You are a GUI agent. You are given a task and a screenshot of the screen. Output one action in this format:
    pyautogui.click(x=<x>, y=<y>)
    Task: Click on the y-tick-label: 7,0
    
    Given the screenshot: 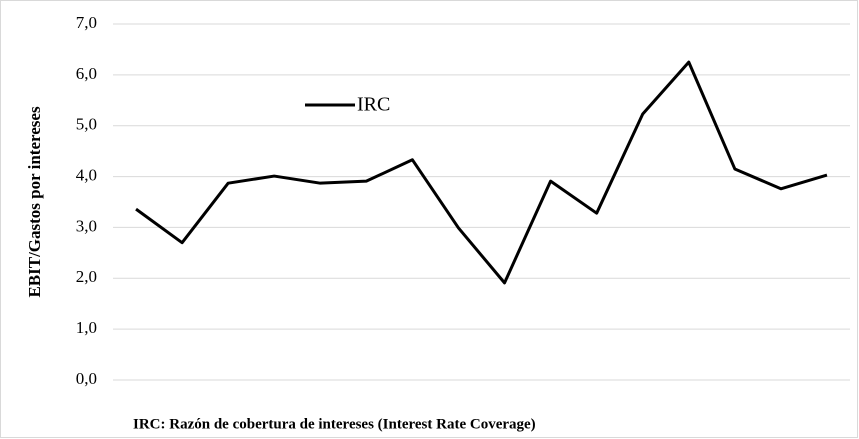 What is the action you would take?
    pyautogui.click(x=86, y=22)
    